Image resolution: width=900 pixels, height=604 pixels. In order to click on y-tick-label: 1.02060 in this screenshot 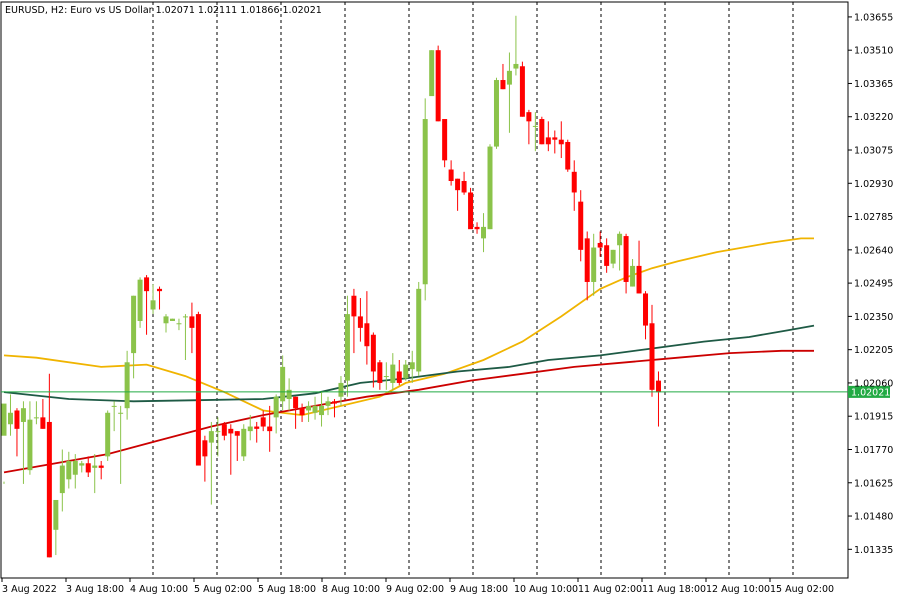, I will do `click(873, 383)`.